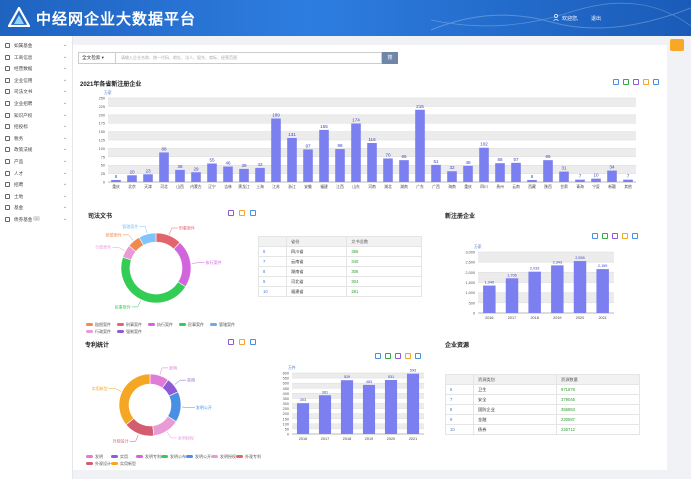  Describe the element at coordinates (356, 120) in the screenshot. I see `bar-value-label: 174` at that location.